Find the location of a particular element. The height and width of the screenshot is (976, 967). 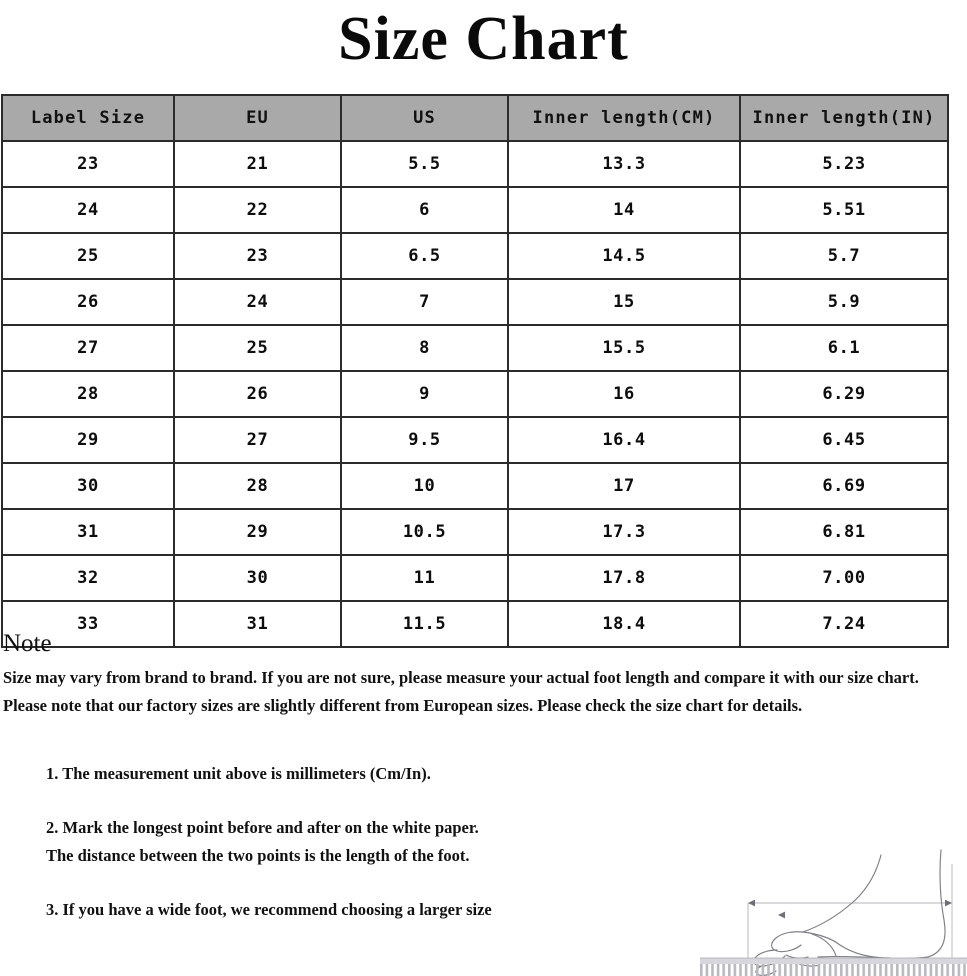

measurement-arrow is located at coordinates (850, 911).